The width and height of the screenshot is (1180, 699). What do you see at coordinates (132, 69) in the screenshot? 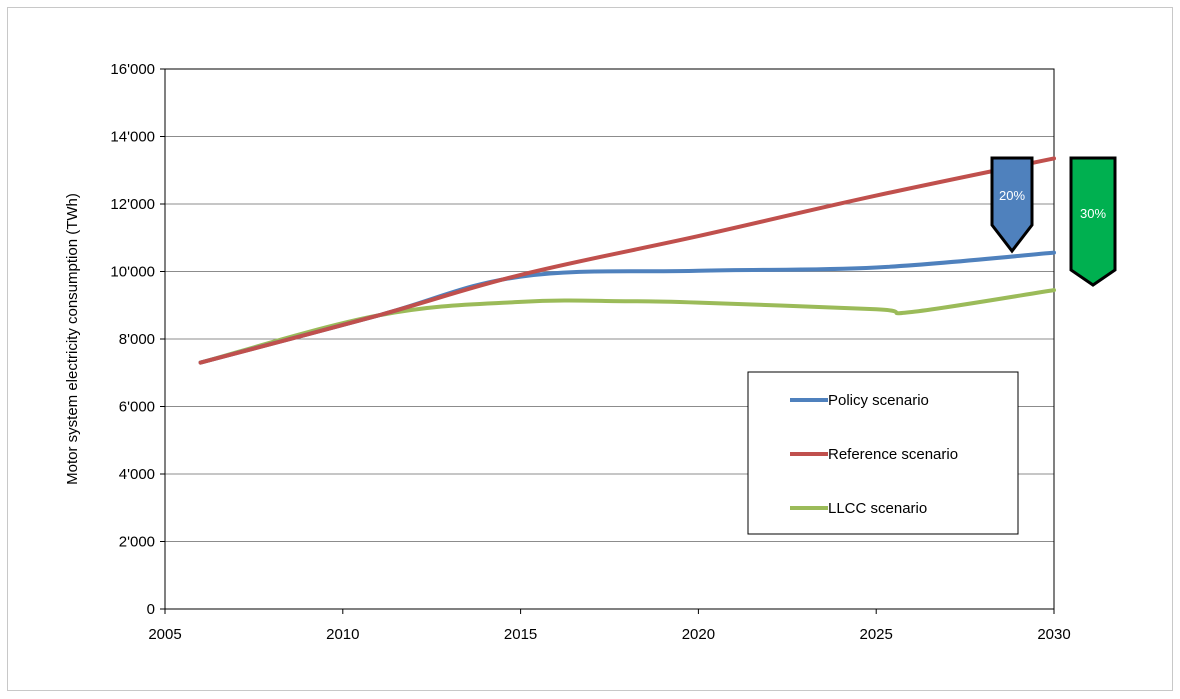
I see `y-tick-label: 16'000` at bounding box center [132, 69].